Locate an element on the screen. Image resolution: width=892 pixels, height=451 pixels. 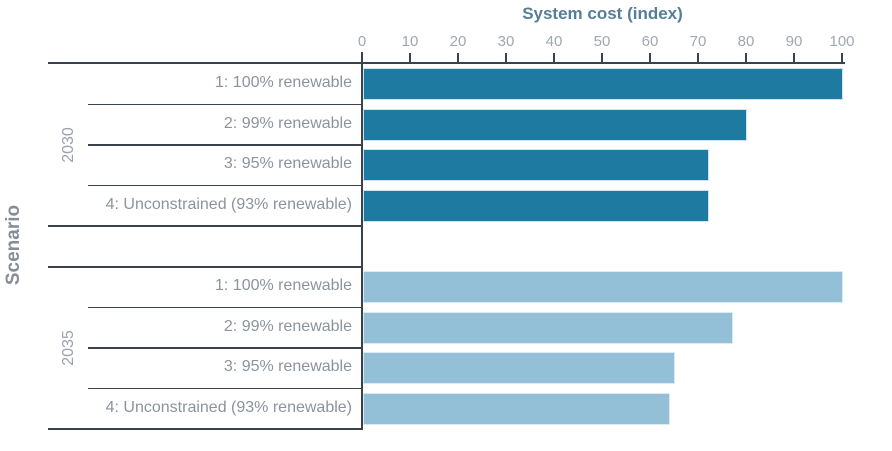
tick-label: 70 is located at coordinates (698, 41).